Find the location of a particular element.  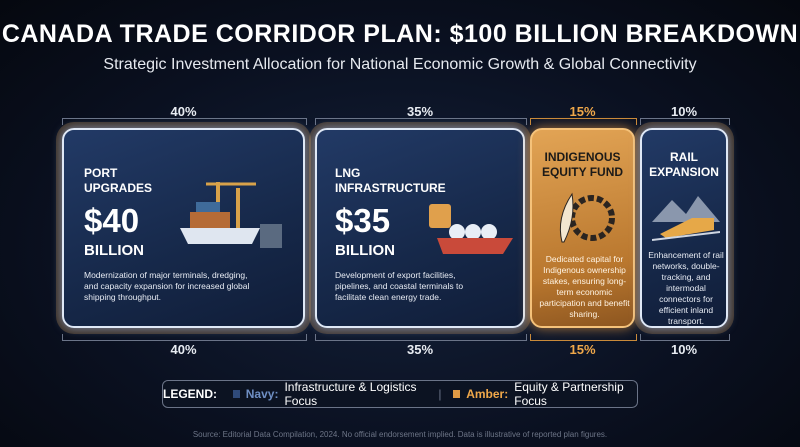

legend-name: Navy: is located at coordinates (262, 394).